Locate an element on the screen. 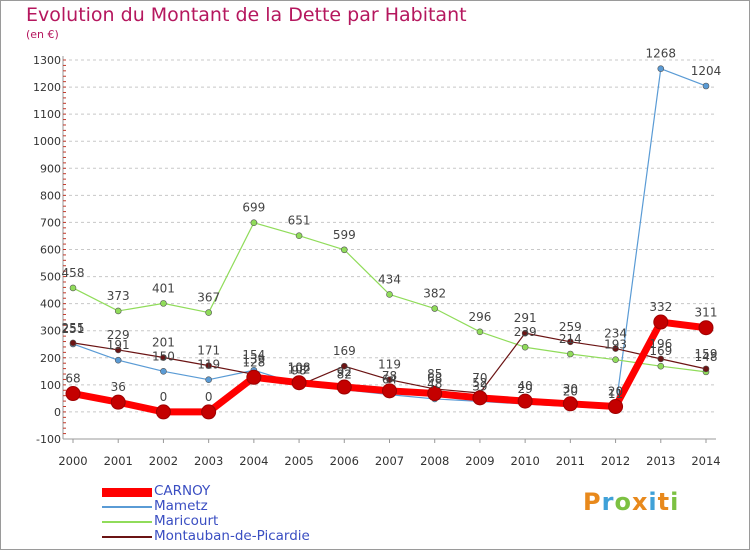 Image resolution: width=750 pixels, height=550 pixels. data-label: 193 is located at coordinates (615, 345).